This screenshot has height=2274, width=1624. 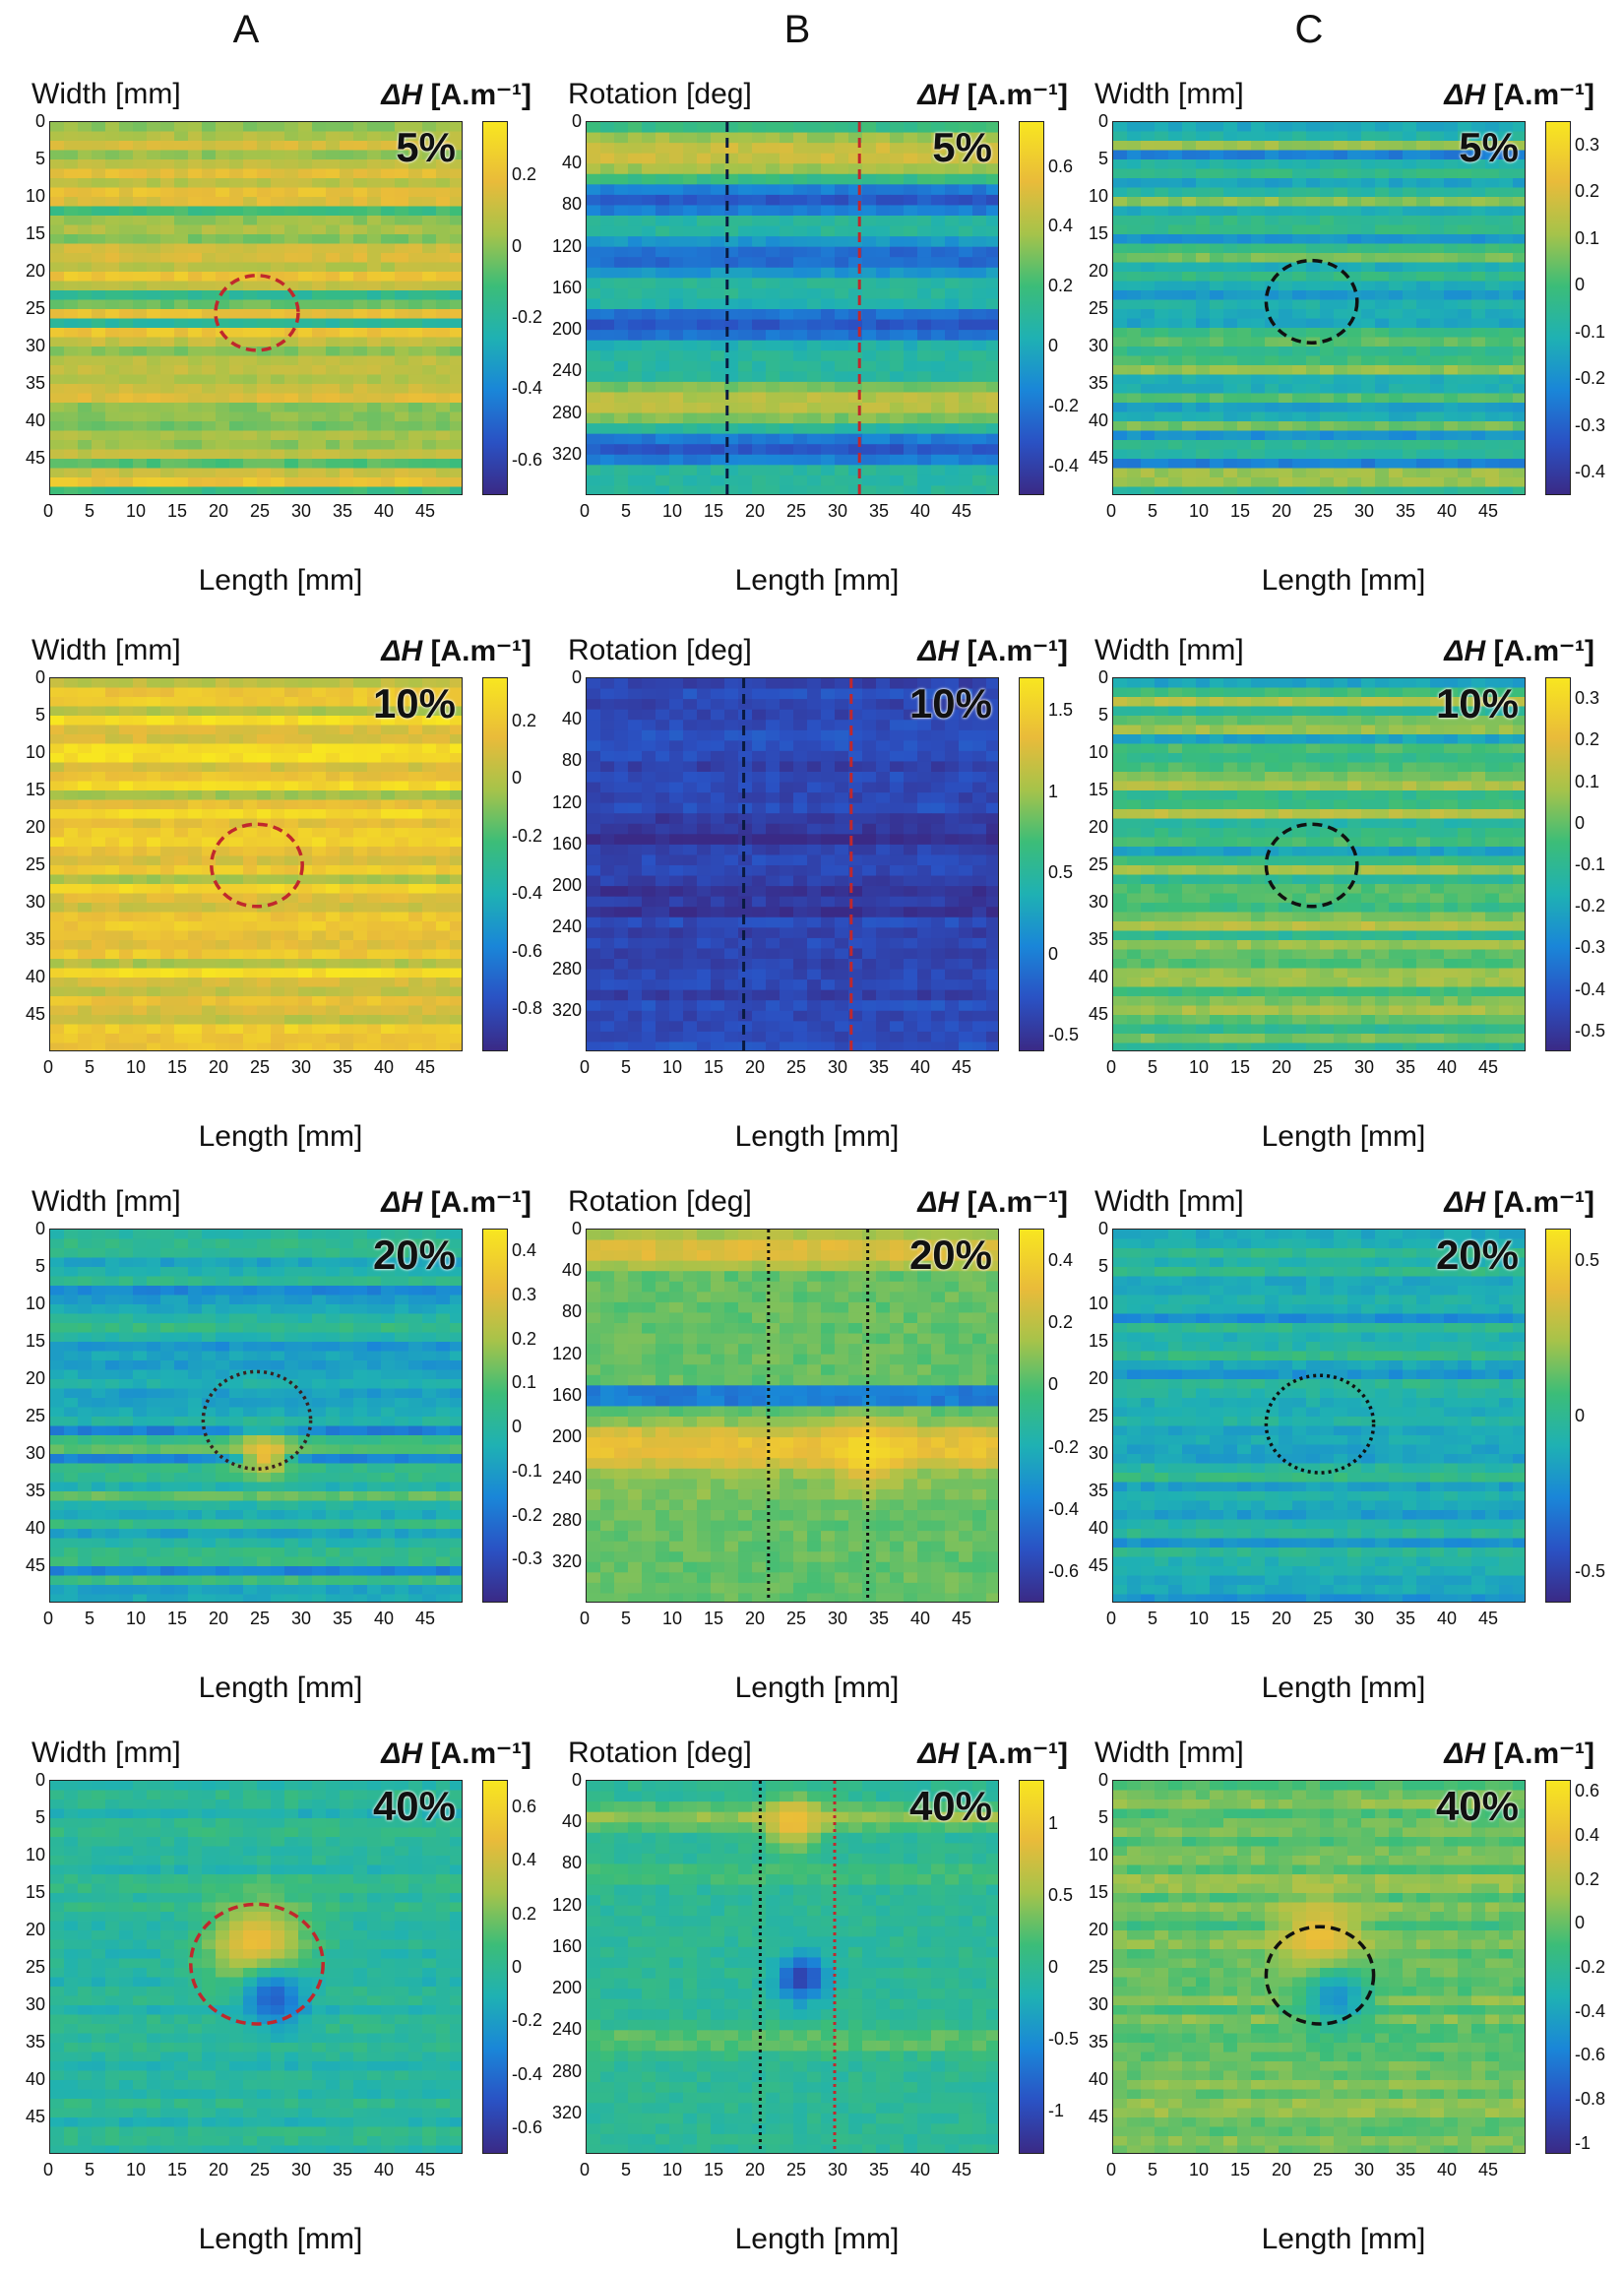 I want to click on x-tick-label: 35, so click(x=343, y=511).